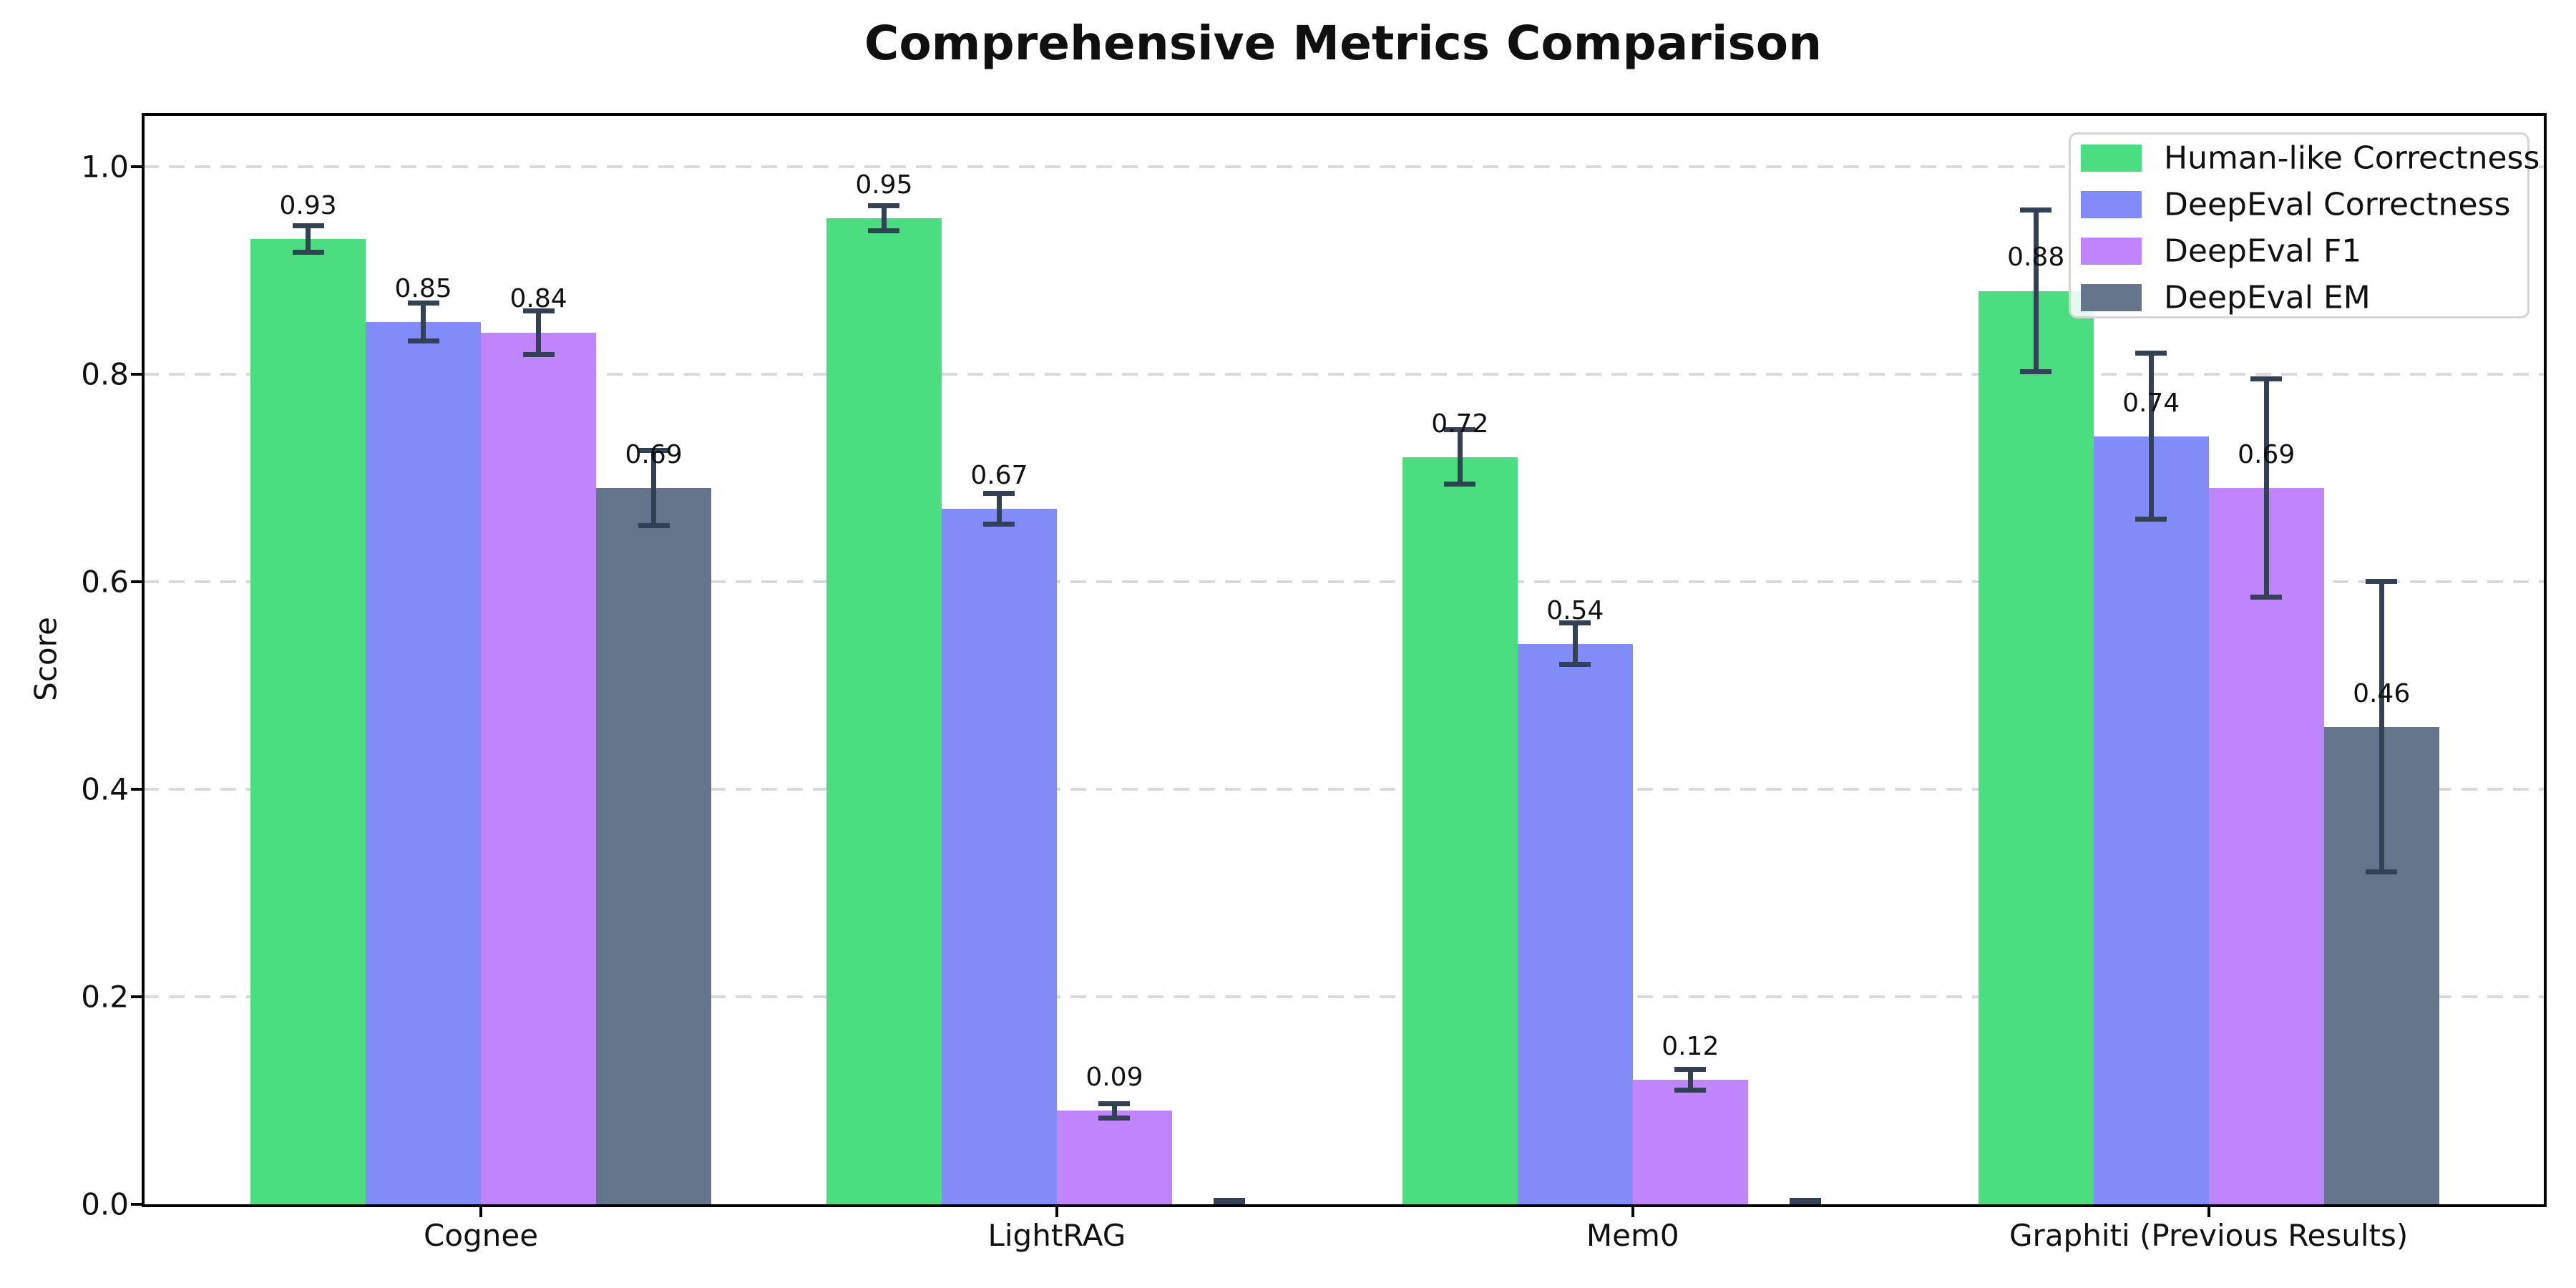  I want to click on legend-label: DeepEval F1, so click(2263, 251).